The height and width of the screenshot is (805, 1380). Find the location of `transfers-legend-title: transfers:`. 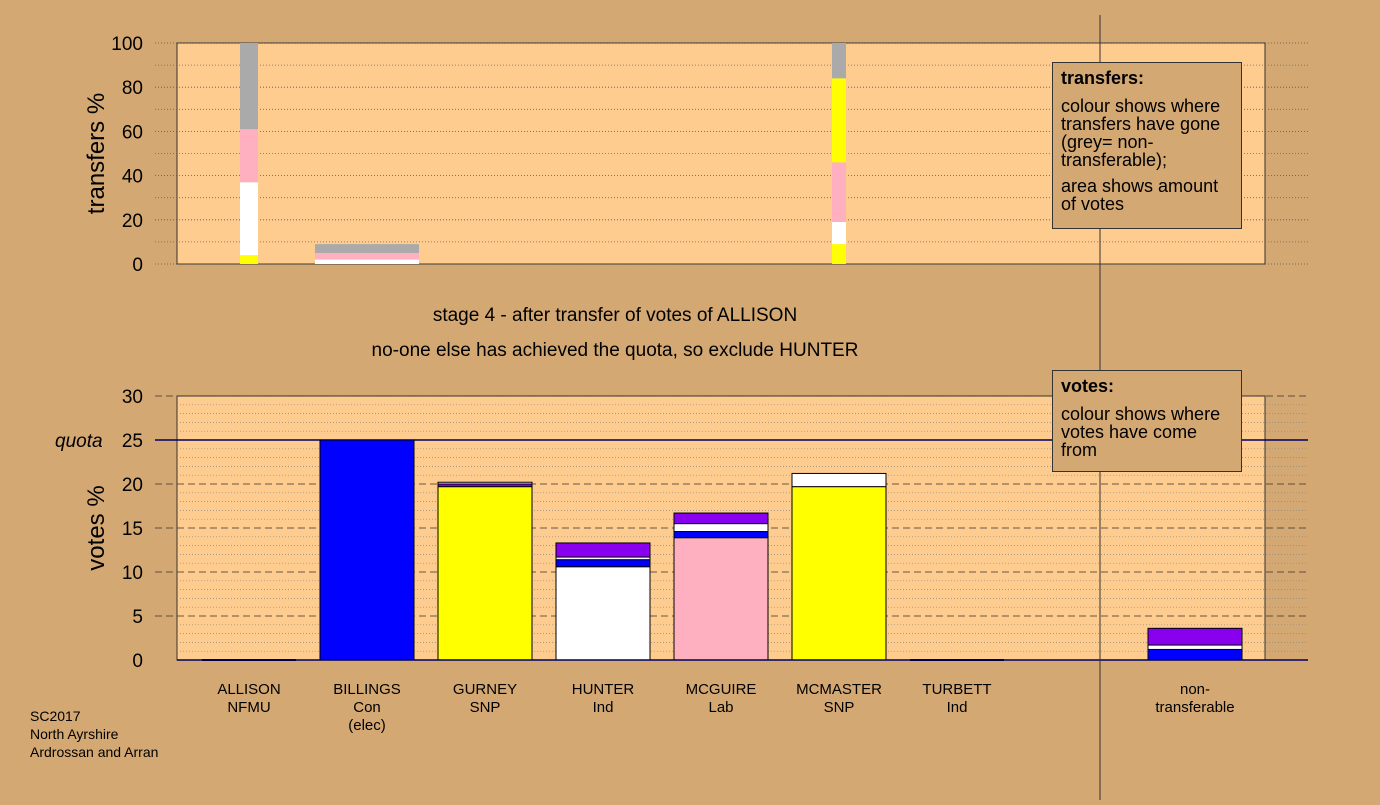

transfers-legend-title: transfers: is located at coordinates (1103, 78).